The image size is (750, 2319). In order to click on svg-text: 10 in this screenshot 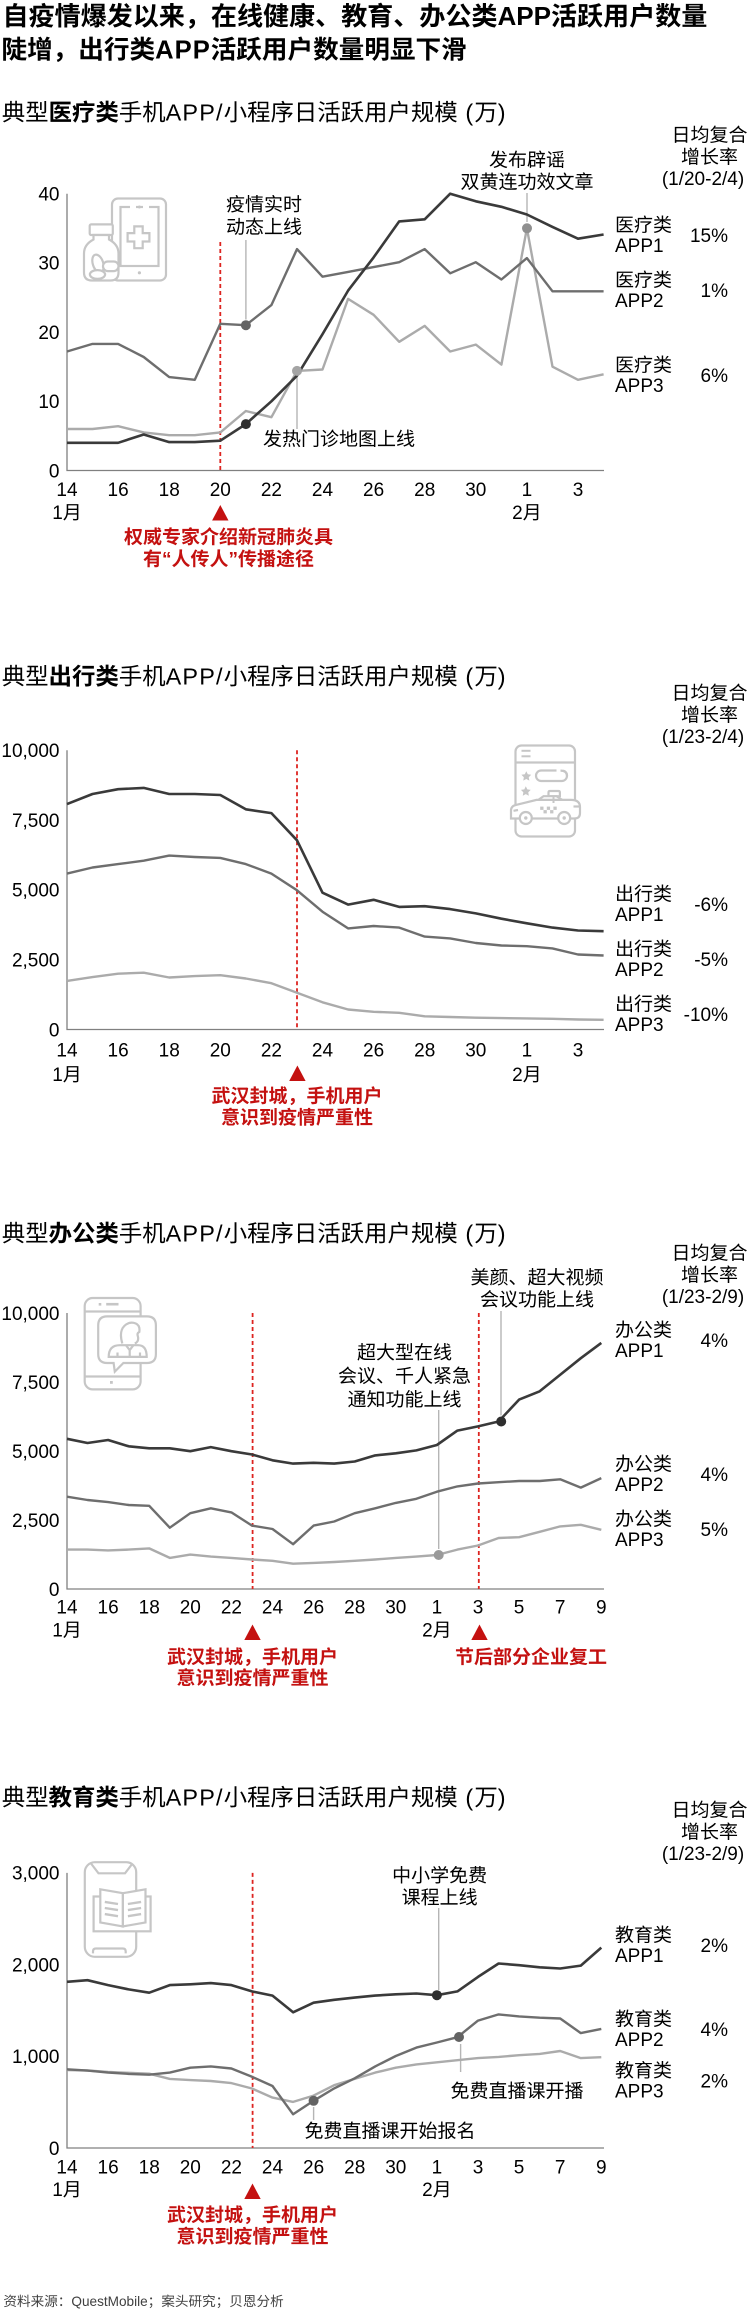, I will do `click(48, 402)`.